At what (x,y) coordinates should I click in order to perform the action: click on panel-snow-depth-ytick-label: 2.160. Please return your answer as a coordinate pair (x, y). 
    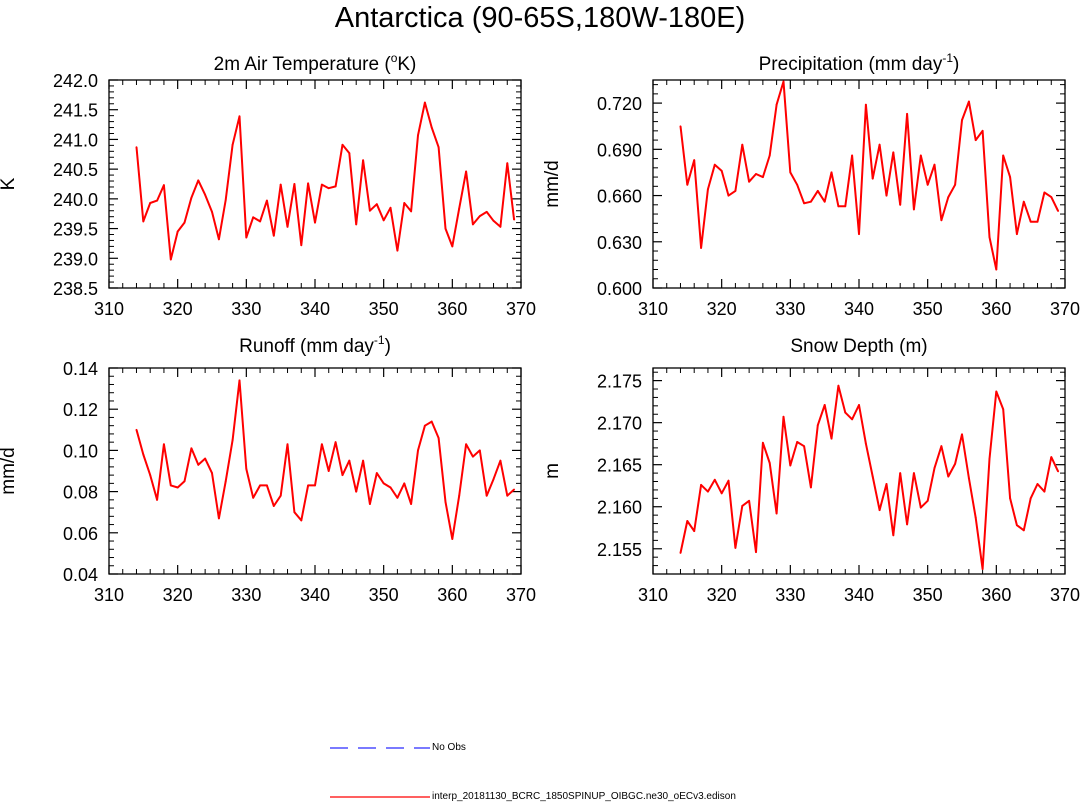
    Looking at the image, I should click on (619, 508).